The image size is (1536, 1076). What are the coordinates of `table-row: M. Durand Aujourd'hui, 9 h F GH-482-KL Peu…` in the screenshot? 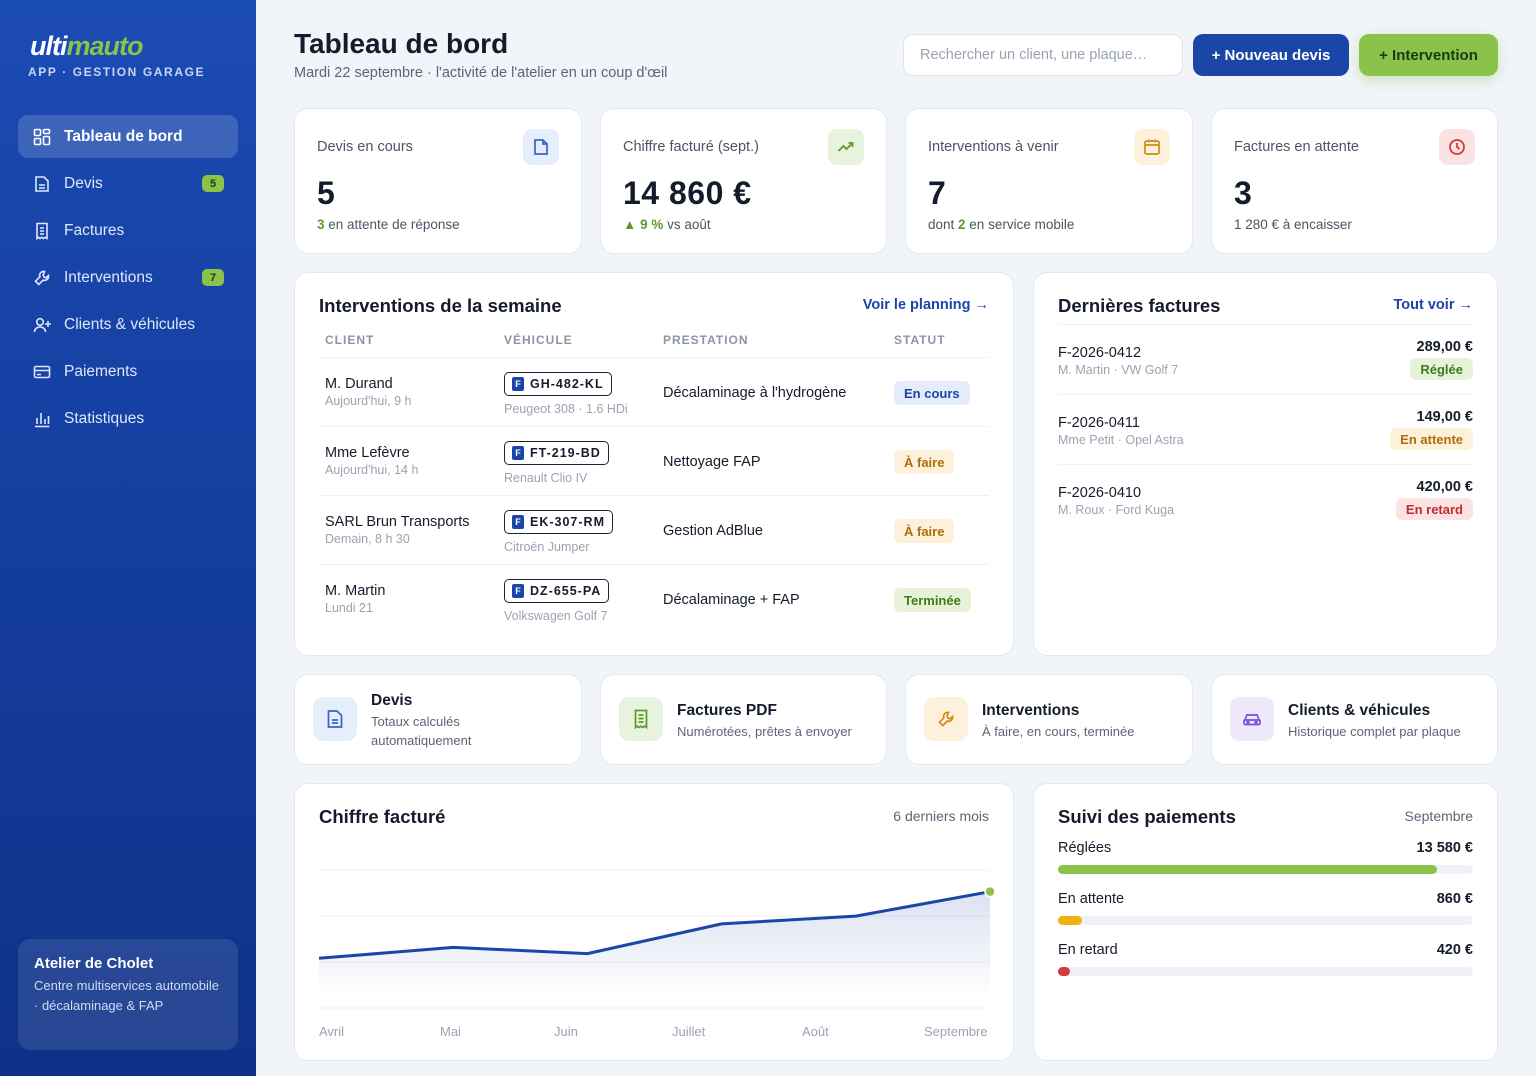 It's located at (654, 391).